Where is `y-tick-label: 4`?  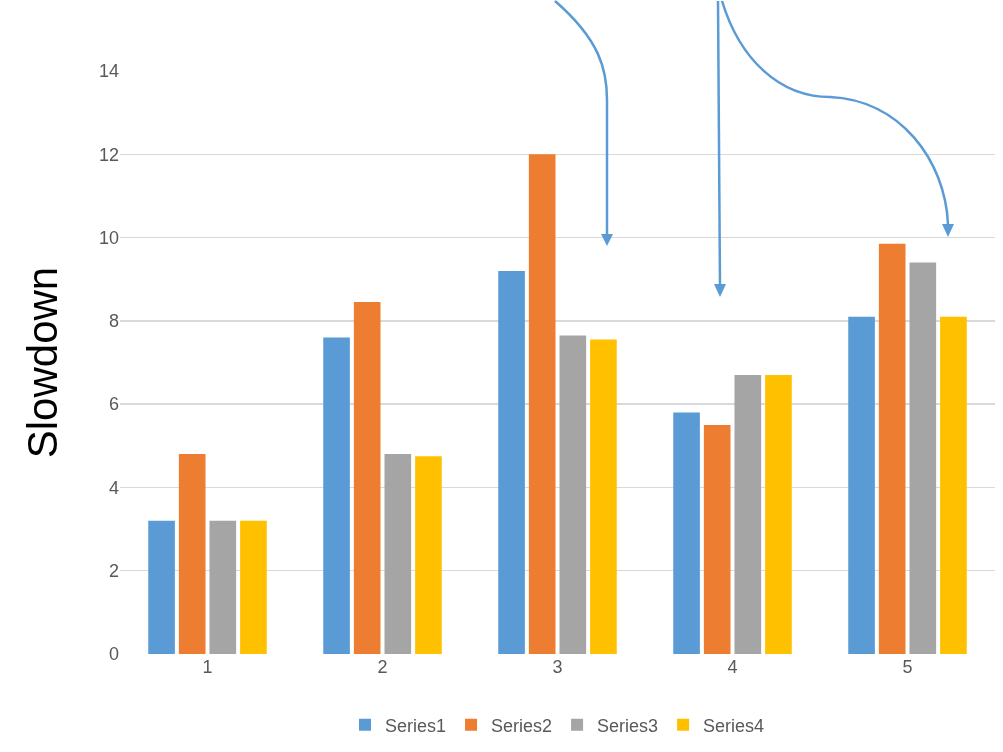 y-tick-label: 4 is located at coordinates (113, 487).